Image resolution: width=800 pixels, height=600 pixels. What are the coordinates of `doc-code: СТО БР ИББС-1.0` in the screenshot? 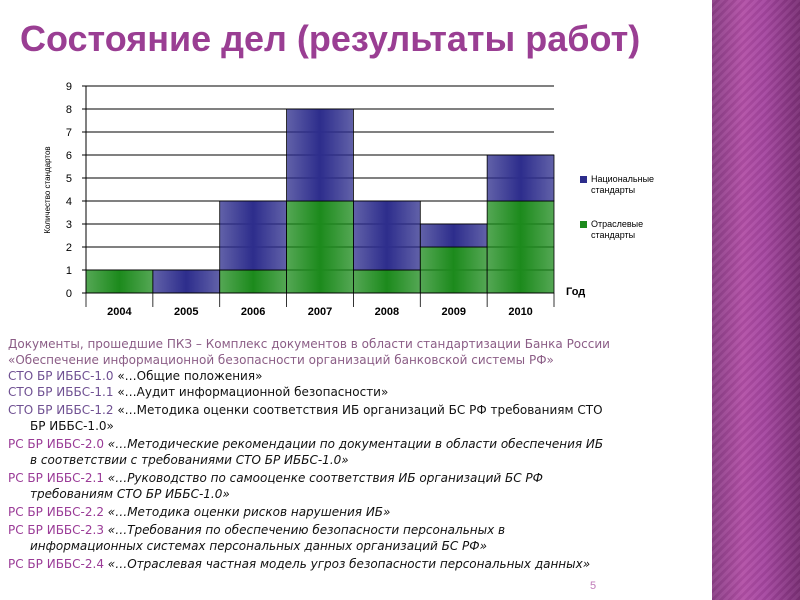 It's located at (61, 376).